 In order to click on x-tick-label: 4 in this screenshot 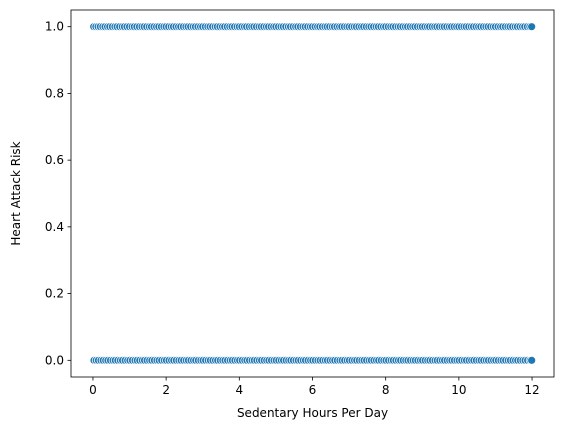, I will do `click(239, 390)`.